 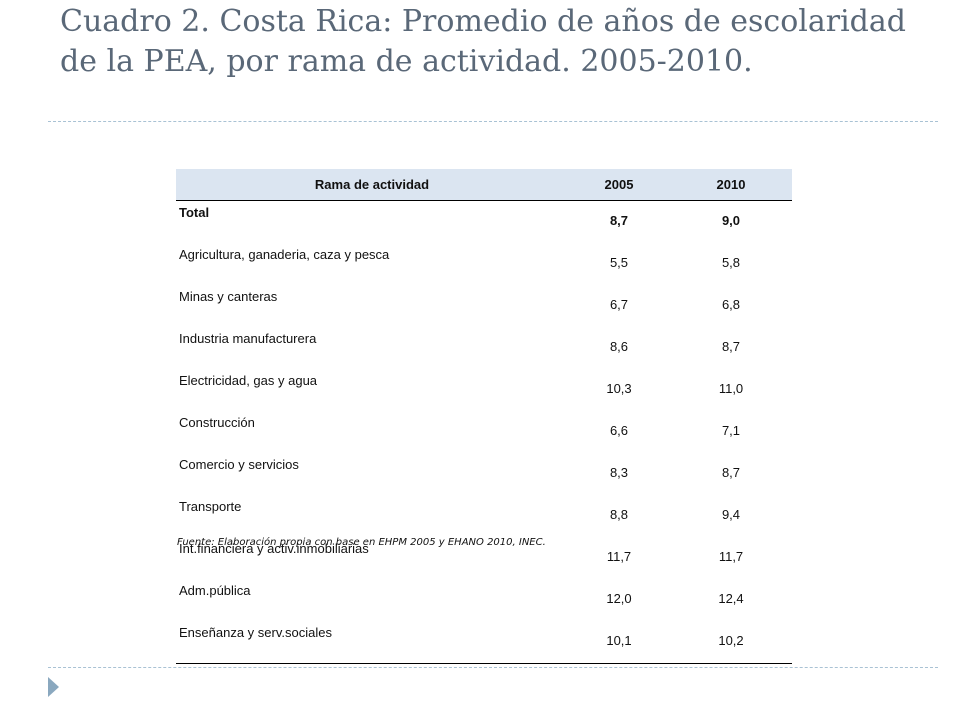 I want to click on table-row: Electricidad, gas y agua 10,3 11,0, so click(x=484, y=390).